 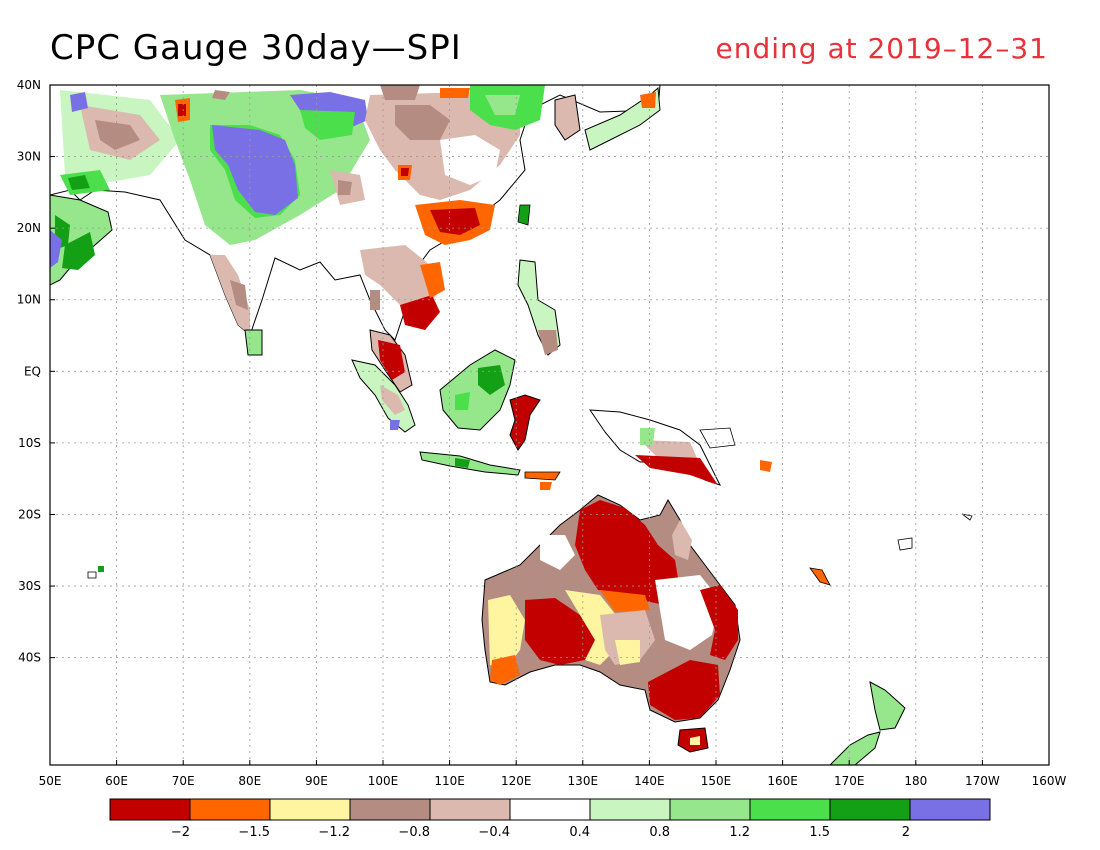 I want to click on latitude-labels: 40N 30N 20N 10N EQ 10S 20S 30S 40S, so click(x=36, y=371).